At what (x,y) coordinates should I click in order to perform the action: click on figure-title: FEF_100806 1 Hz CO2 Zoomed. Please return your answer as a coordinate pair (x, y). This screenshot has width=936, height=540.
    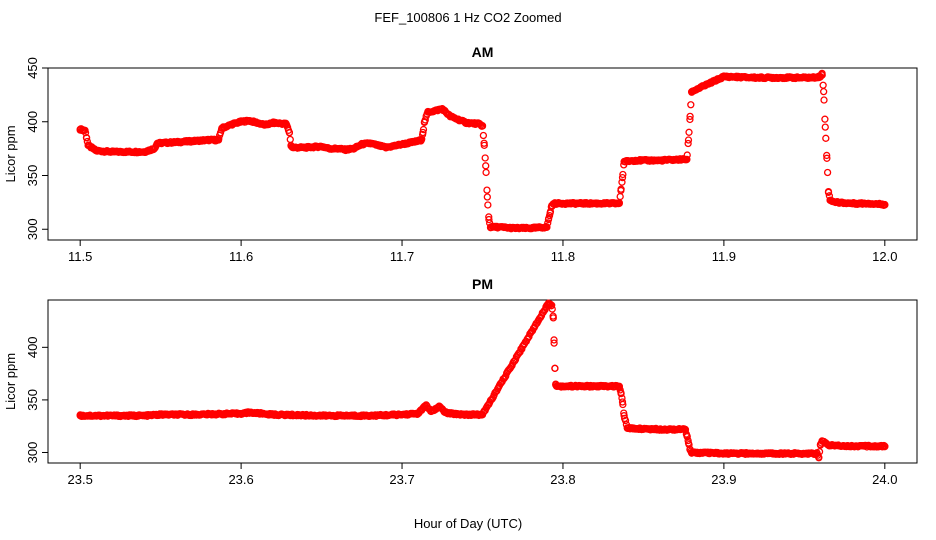
    Looking at the image, I should click on (467, 17).